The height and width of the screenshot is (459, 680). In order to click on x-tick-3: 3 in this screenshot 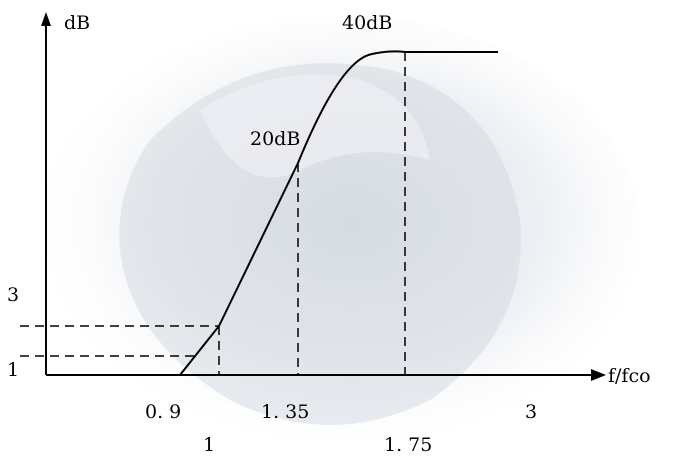, I will do `click(531, 412)`.